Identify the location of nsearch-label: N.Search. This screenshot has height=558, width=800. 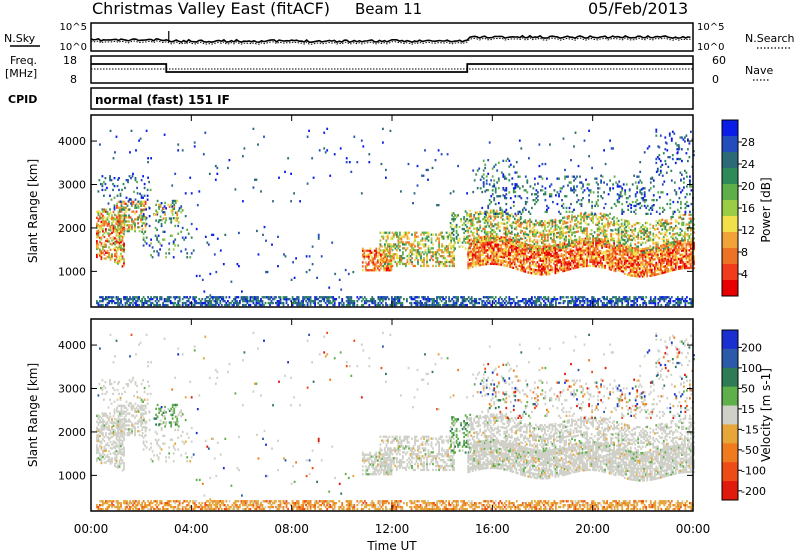
(770, 38).